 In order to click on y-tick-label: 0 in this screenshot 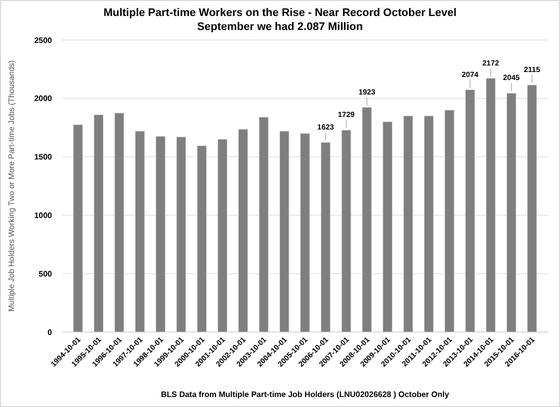, I will do `click(50, 332)`.